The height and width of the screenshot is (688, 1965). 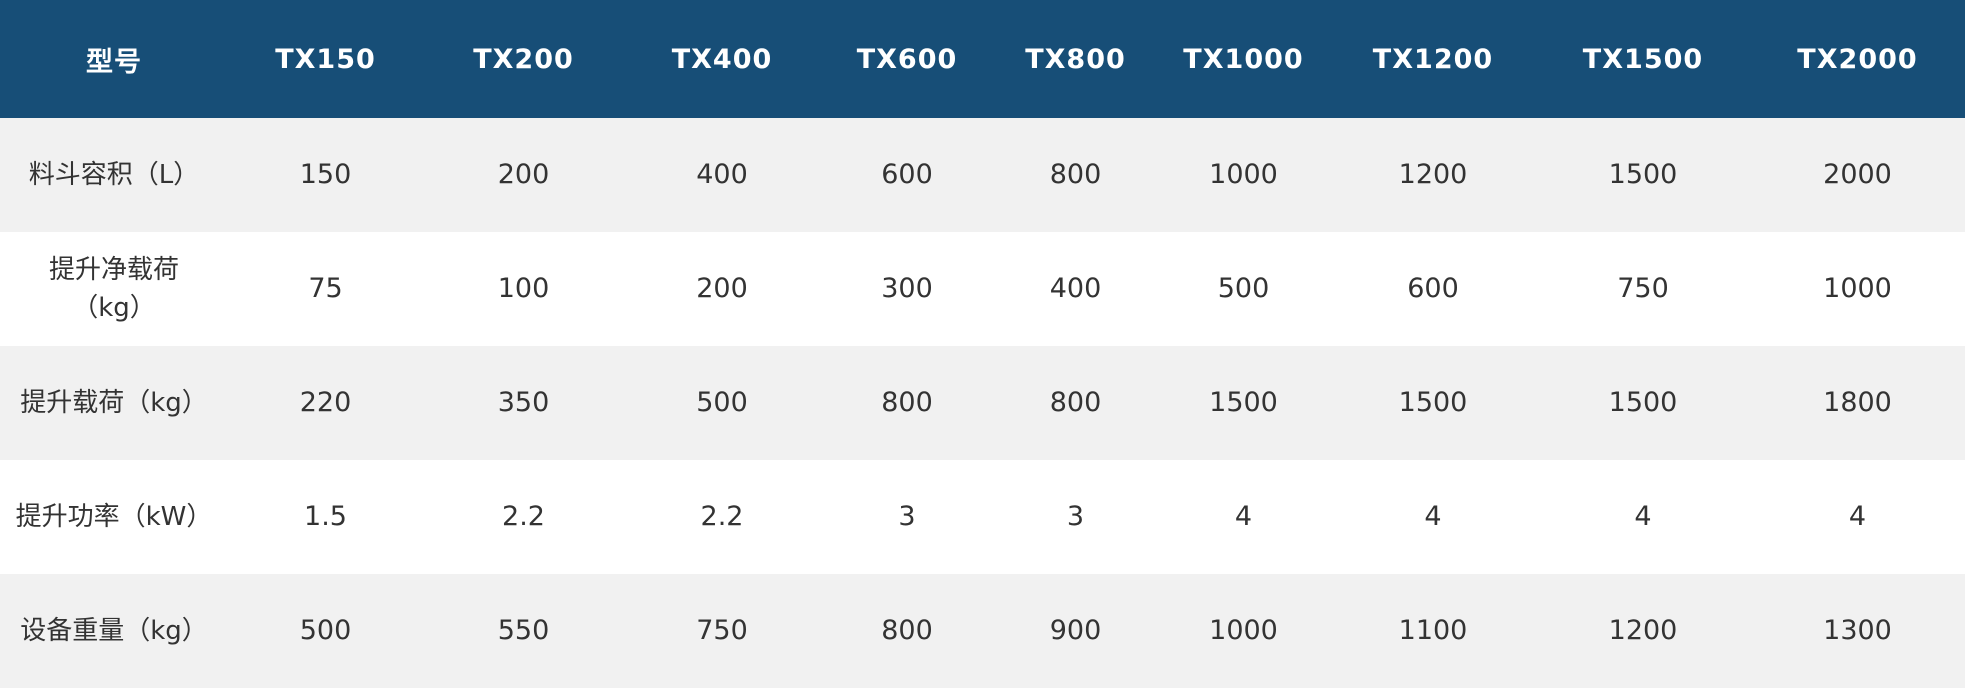 I want to click on header-column: TX600, so click(x=907, y=59).